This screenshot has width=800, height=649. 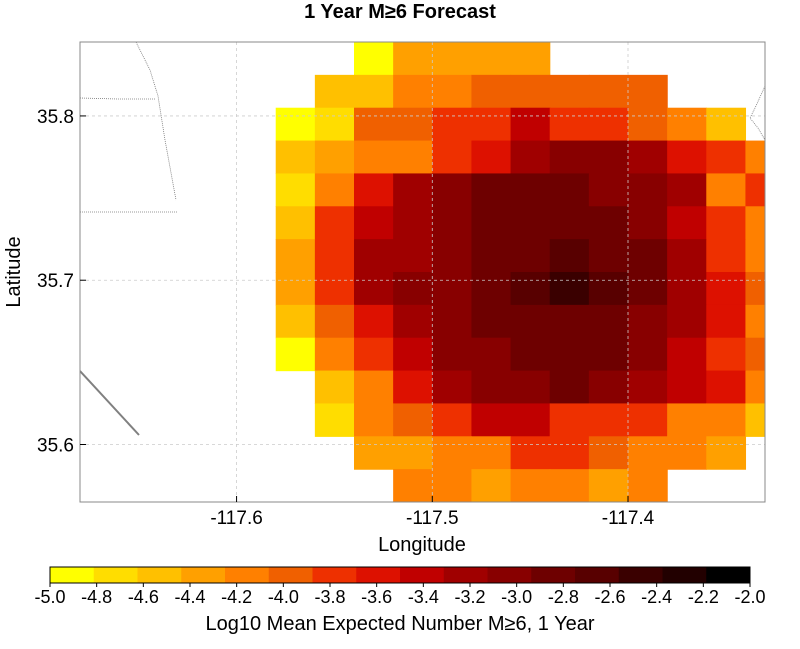 I want to click on x-tick-label: -117.5, so click(x=432, y=518).